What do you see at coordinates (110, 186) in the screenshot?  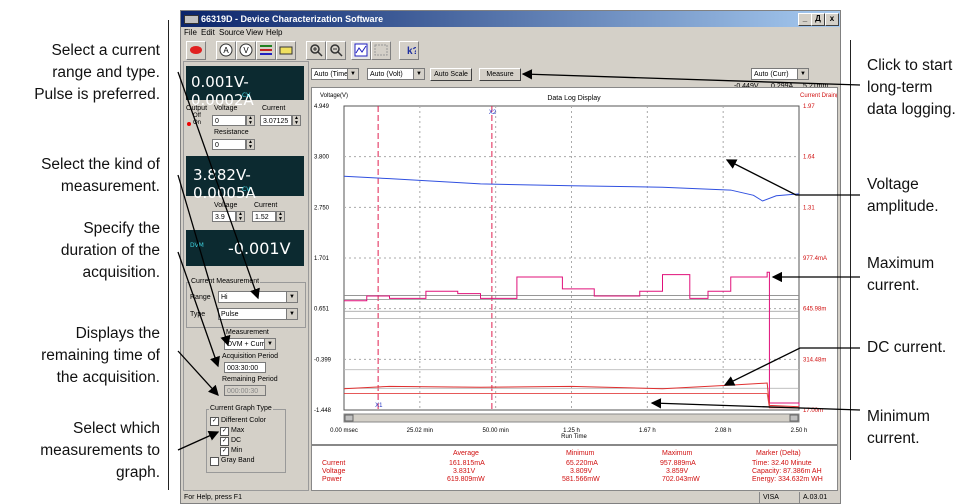 I see `callout-line: measurement.` at bounding box center [110, 186].